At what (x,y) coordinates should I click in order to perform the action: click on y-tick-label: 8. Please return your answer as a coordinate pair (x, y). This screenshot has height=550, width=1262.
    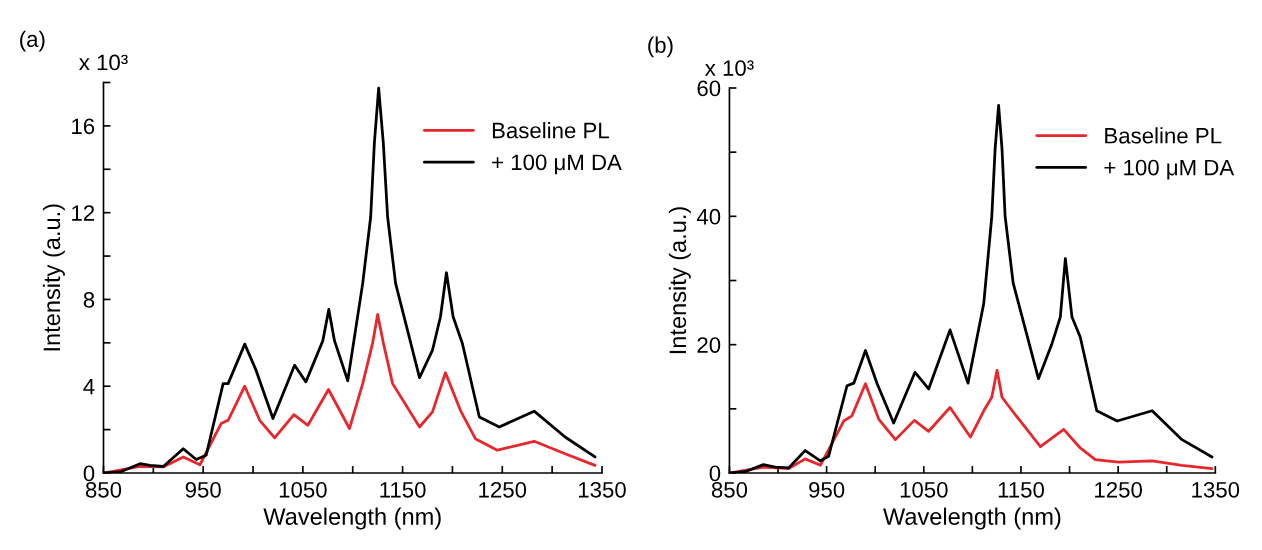
    Looking at the image, I should click on (89, 299).